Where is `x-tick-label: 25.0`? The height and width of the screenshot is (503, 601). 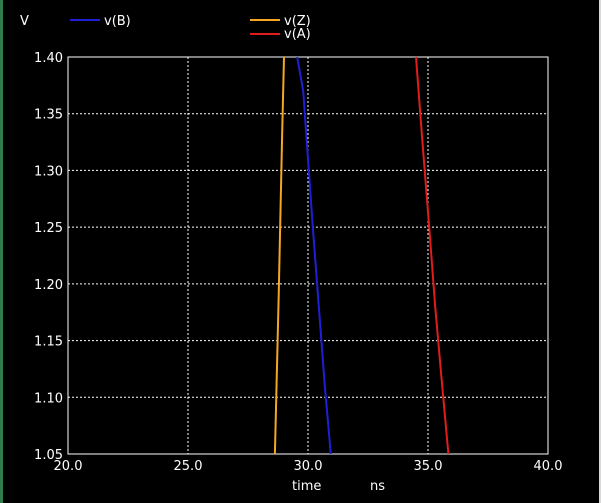
x-tick-label: 25.0 is located at coordinates (188, 466).